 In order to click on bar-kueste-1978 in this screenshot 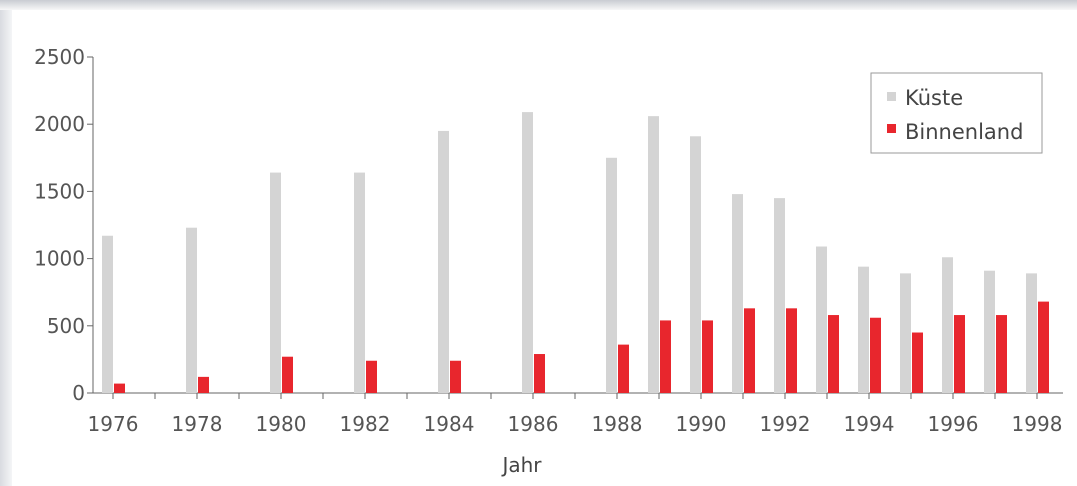, I will do `click(191, 310)`.